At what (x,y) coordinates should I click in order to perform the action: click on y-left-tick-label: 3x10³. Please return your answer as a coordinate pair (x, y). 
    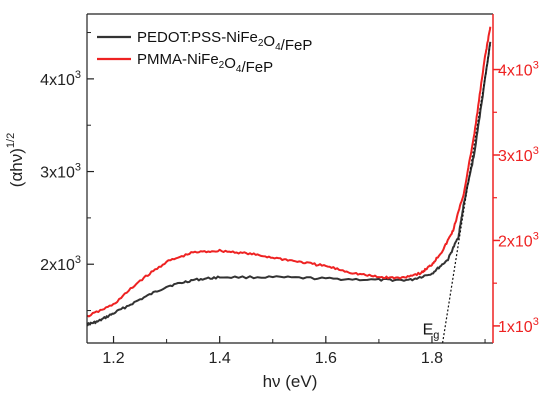
    Looking at the image, I should click on (60, 172).